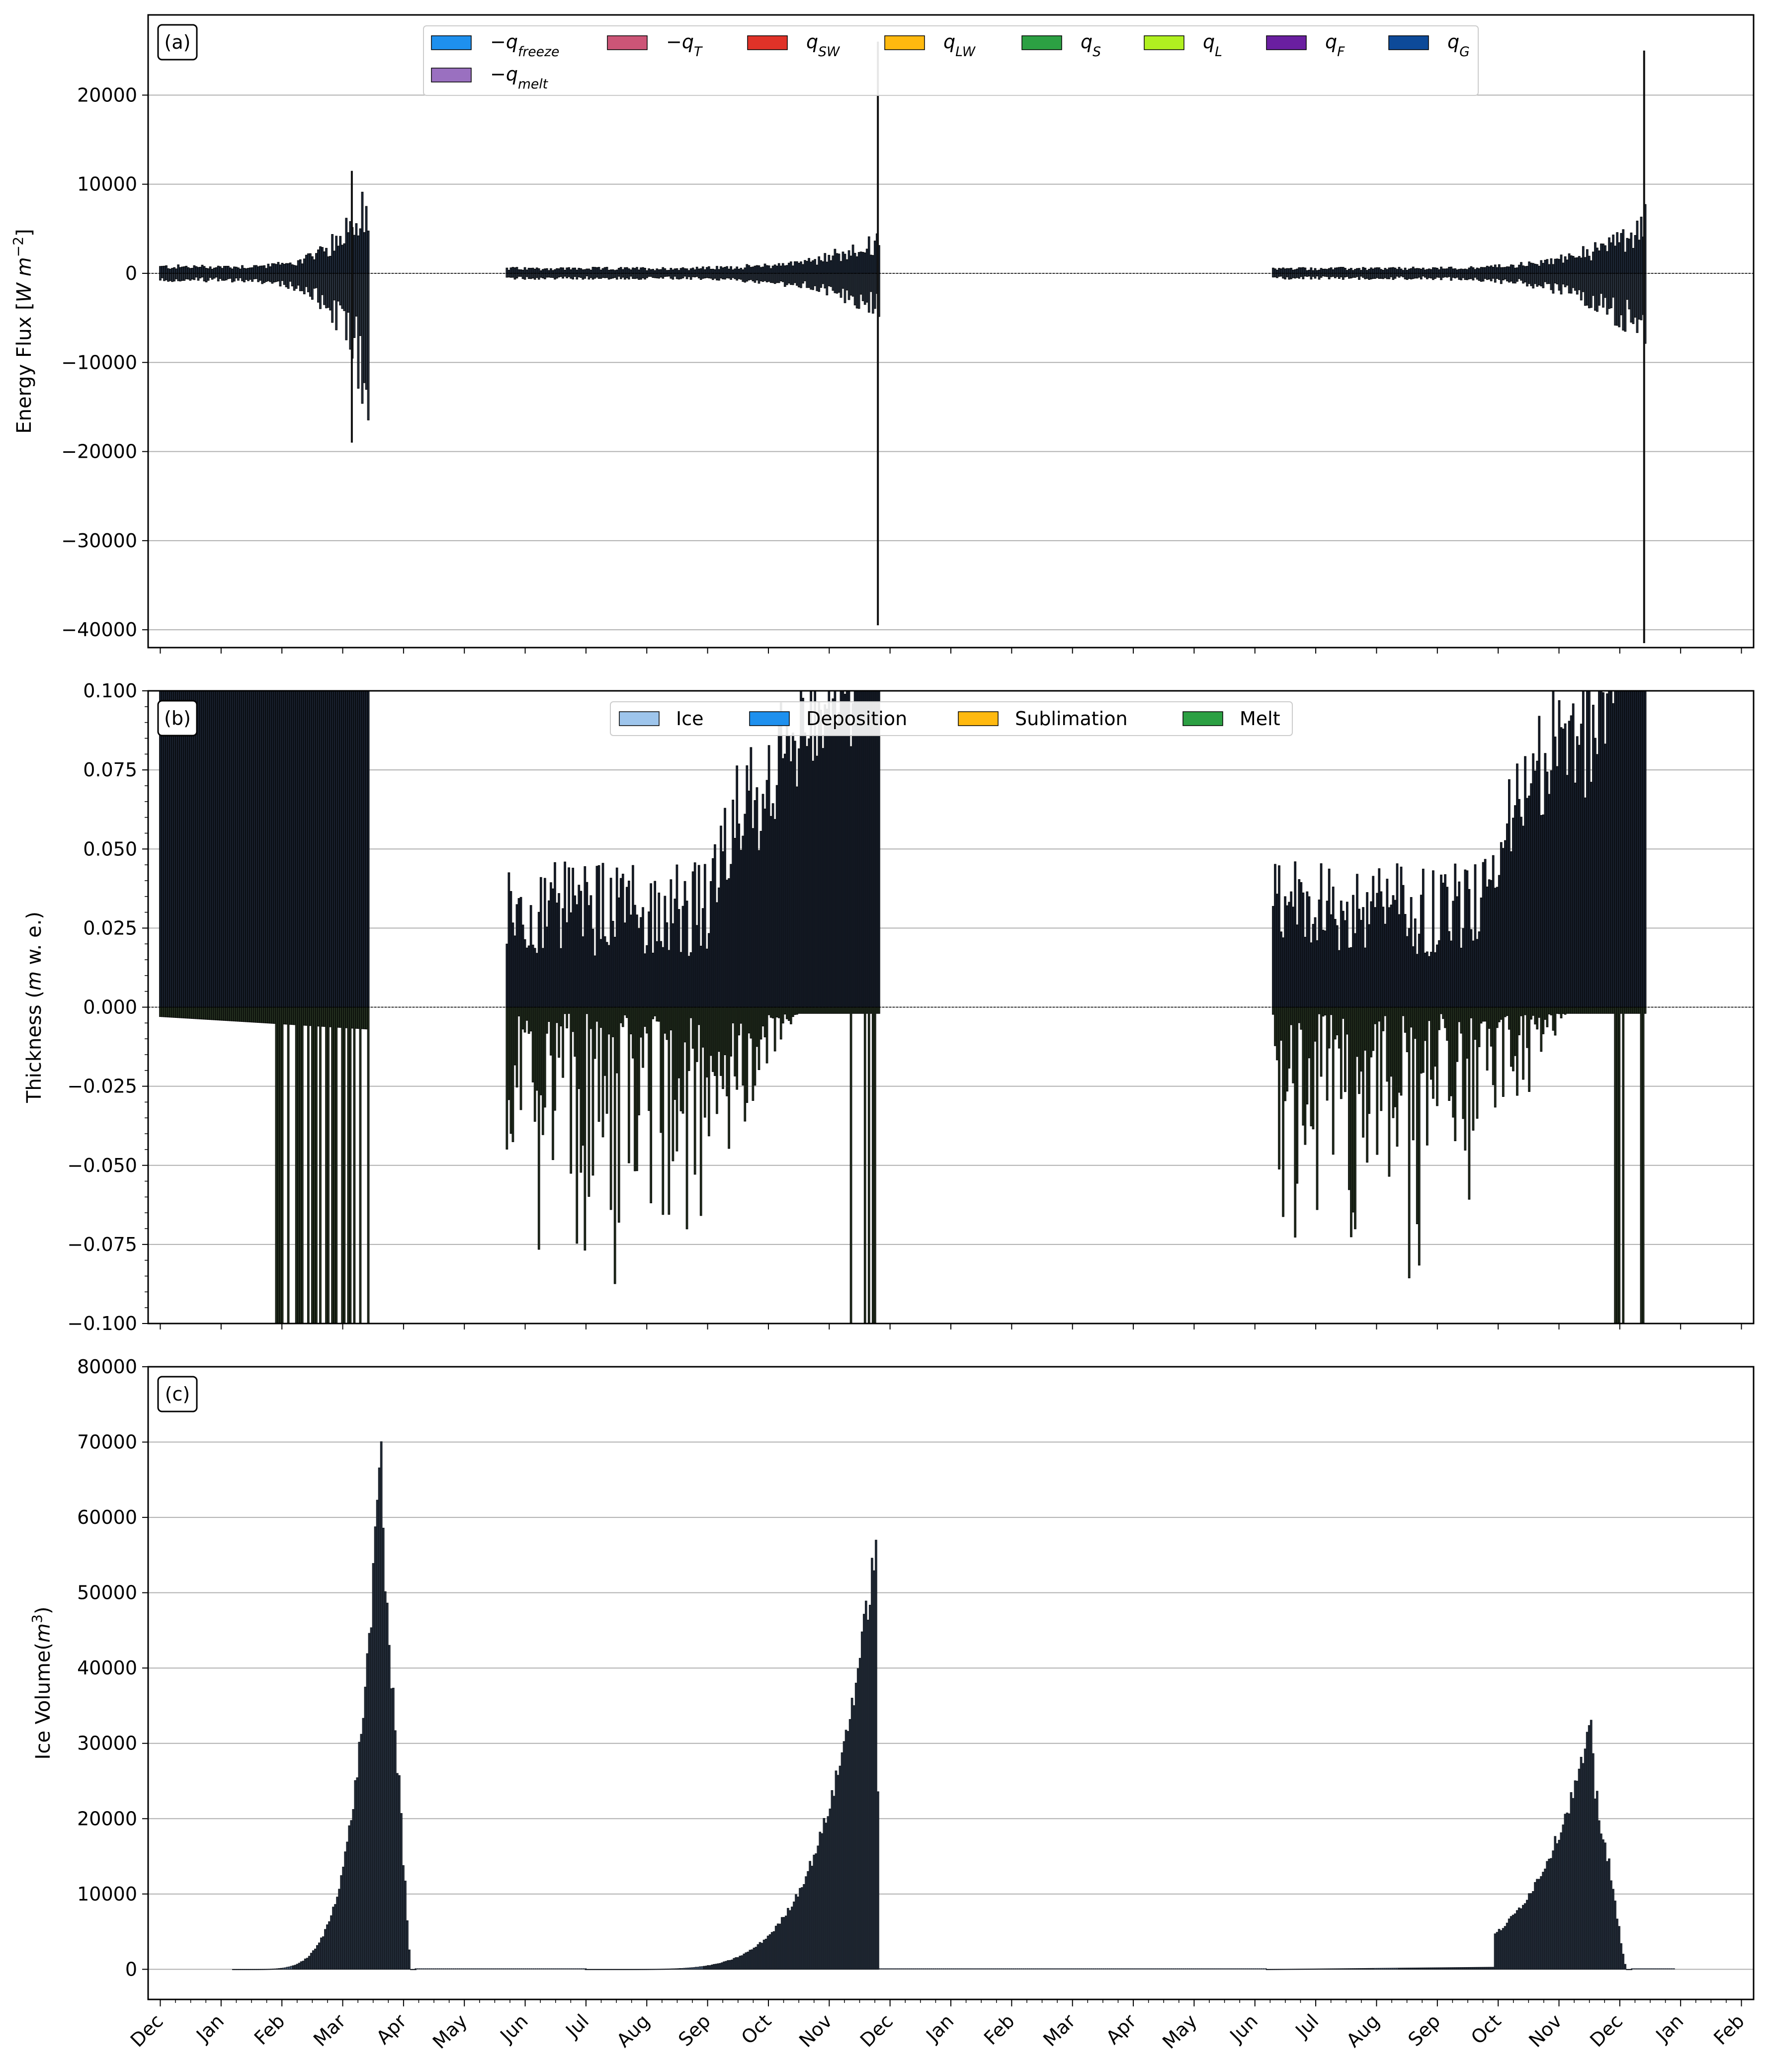 The height and width of the screenshot is (2072, 1768). Describe the element at coordinates (1335, 45) in the screenshot. I see `legend-label: qF` at that location.